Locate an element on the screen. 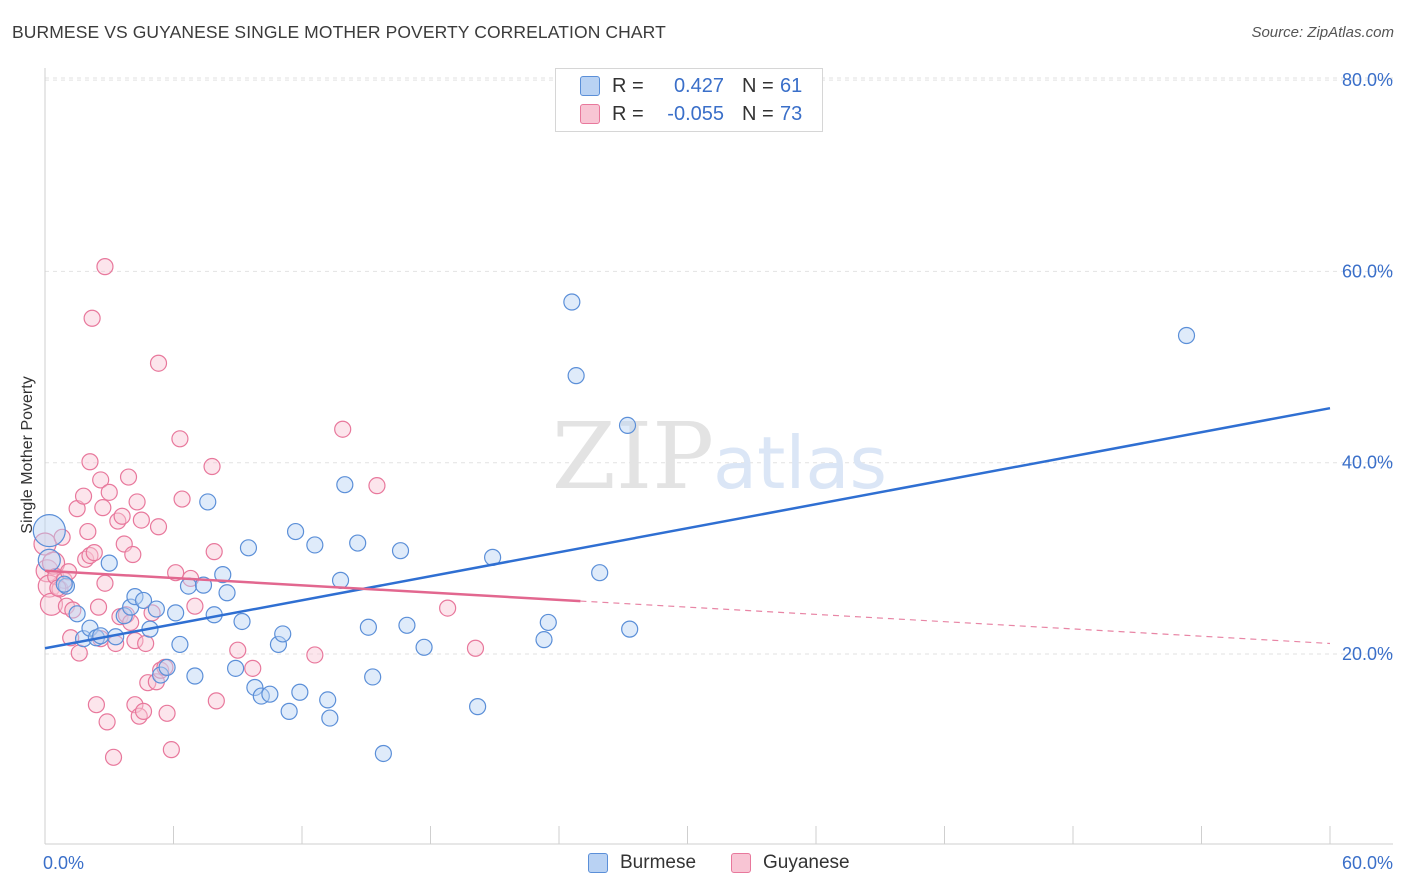 Image resolution: width=1406 pixels, height=892 pixels. guyanese-trend-extension is located at coordinates (955, 622).